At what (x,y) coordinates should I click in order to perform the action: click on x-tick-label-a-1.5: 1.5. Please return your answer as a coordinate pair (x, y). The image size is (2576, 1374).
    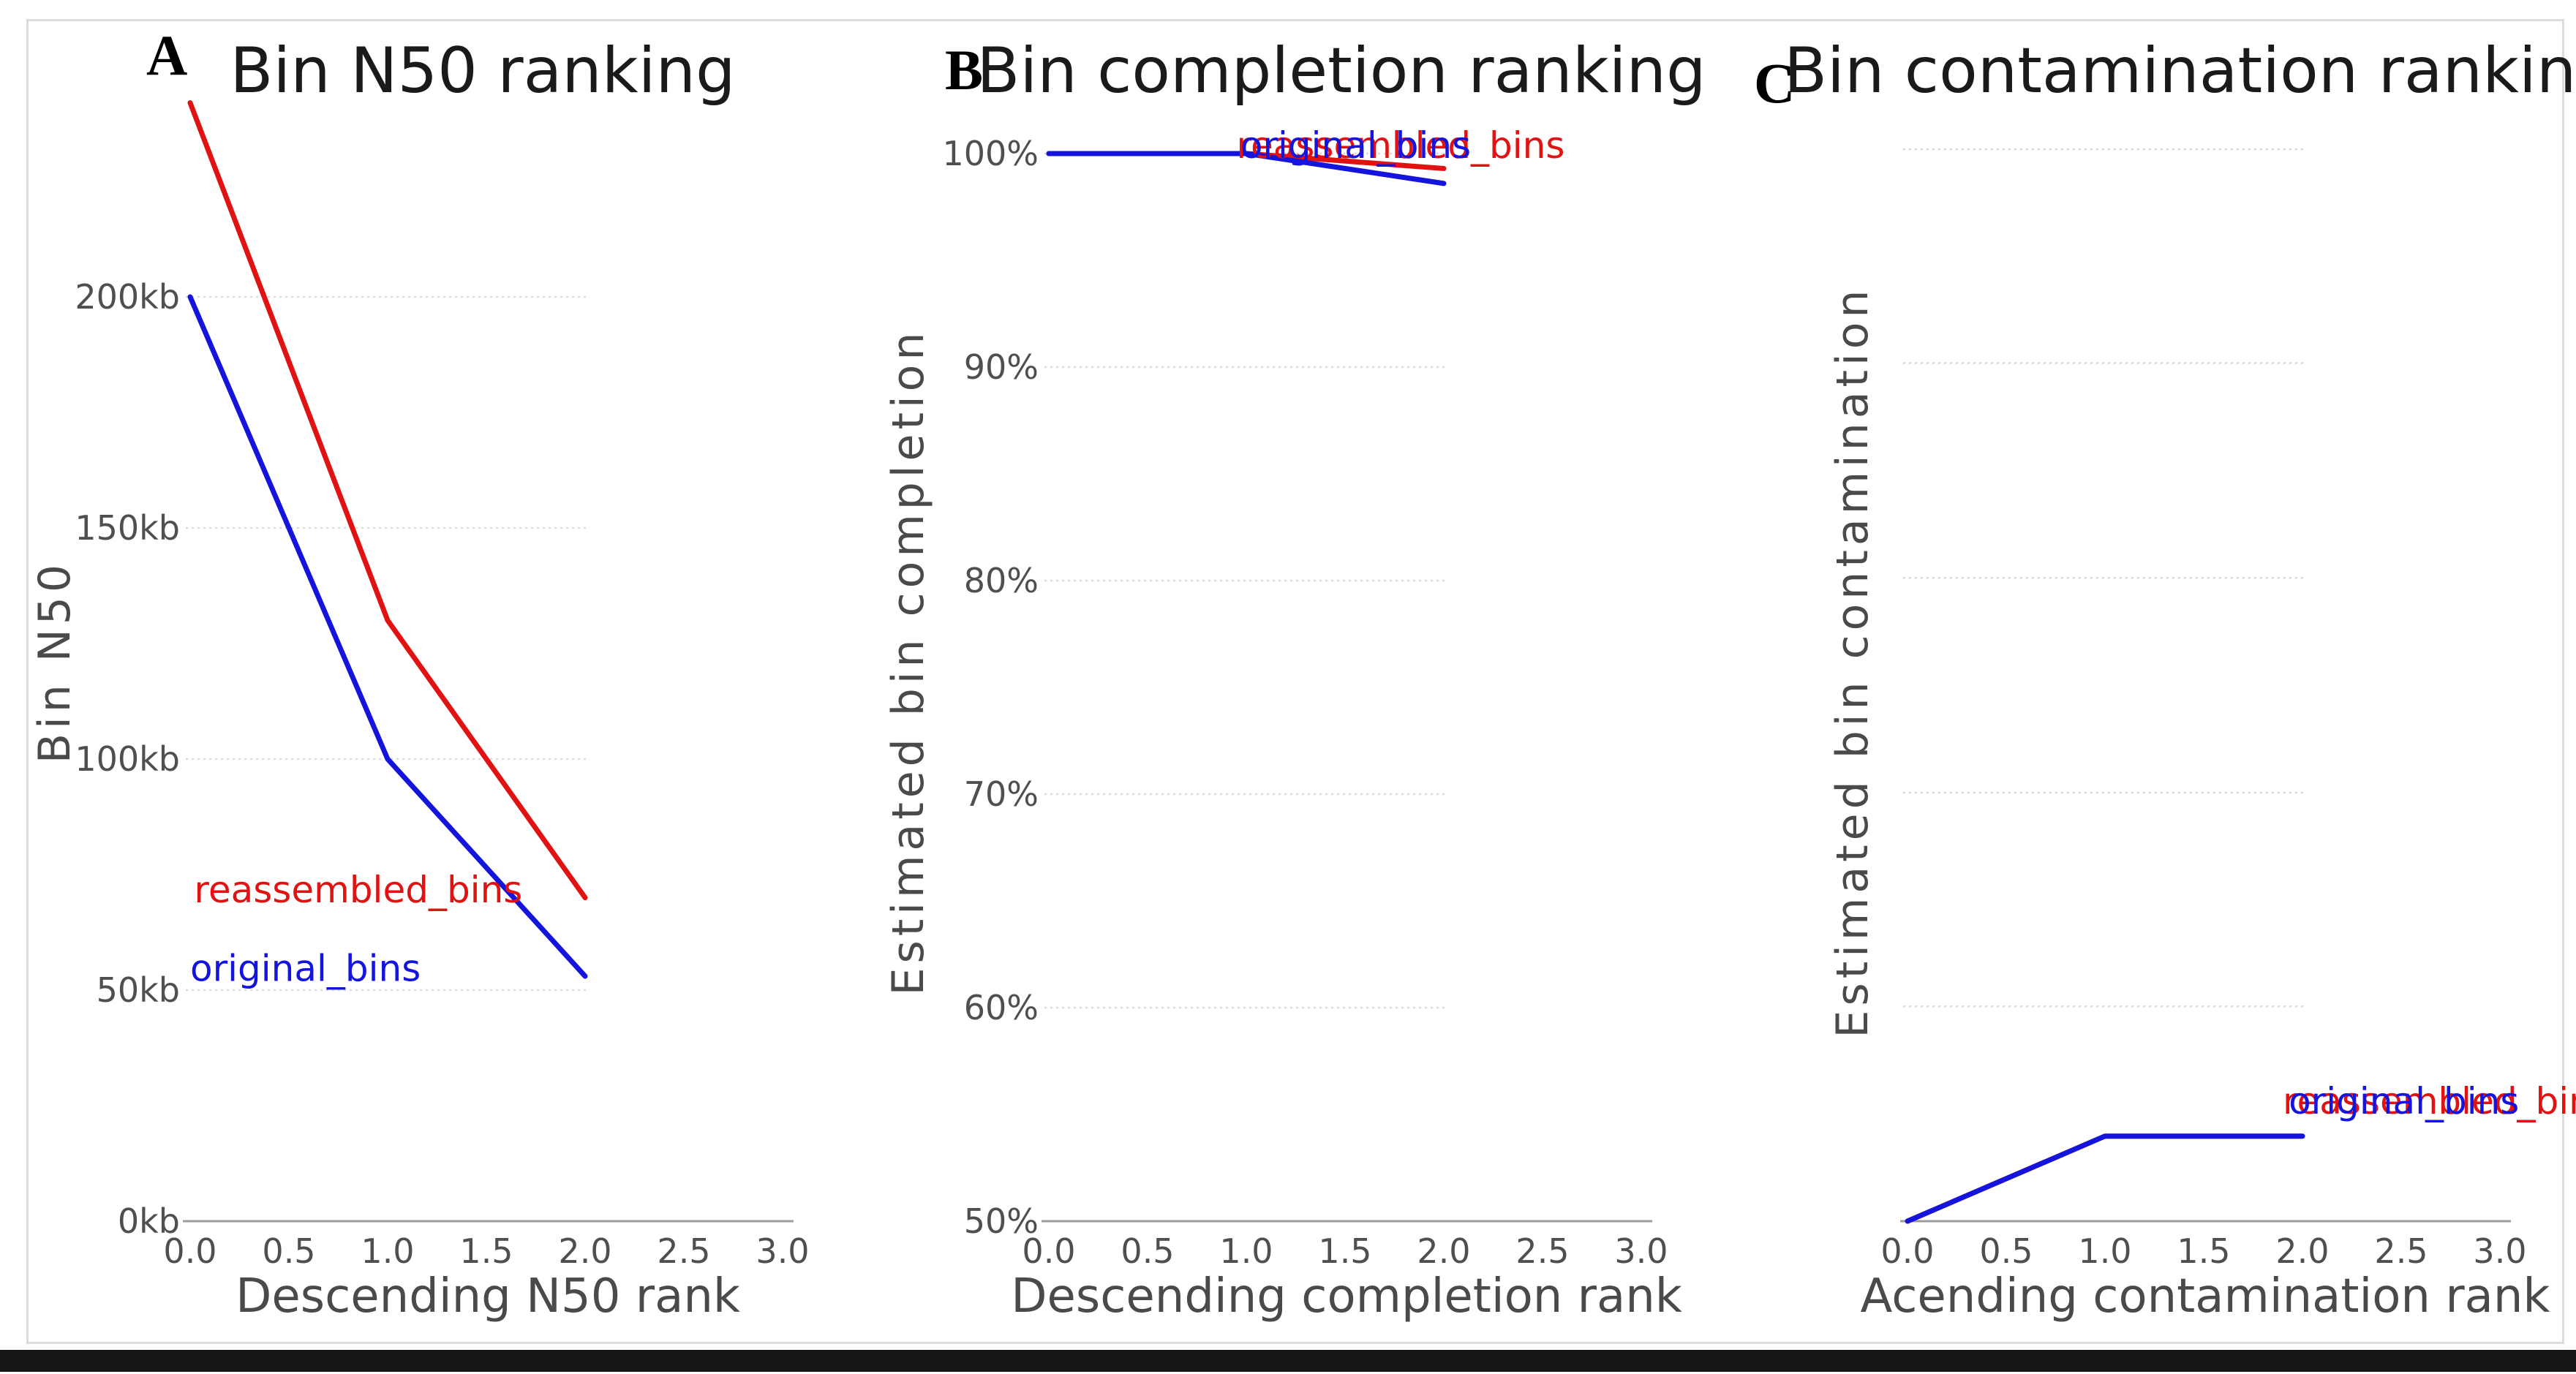
    Looking at the image, I should click on (486, 1251).